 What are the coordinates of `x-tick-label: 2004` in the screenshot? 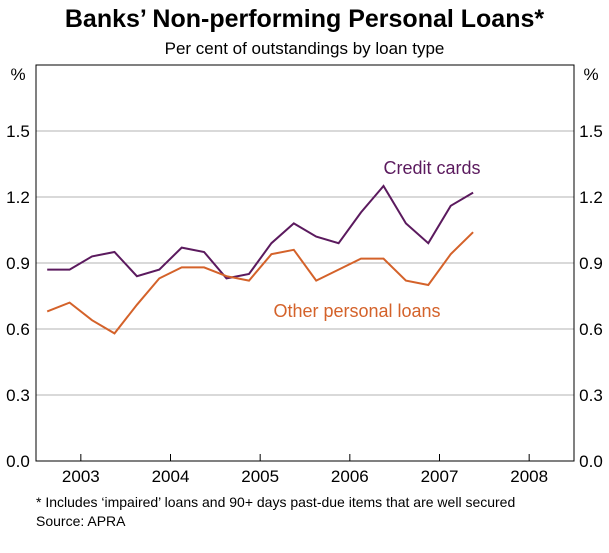 It's located at (171, 476).